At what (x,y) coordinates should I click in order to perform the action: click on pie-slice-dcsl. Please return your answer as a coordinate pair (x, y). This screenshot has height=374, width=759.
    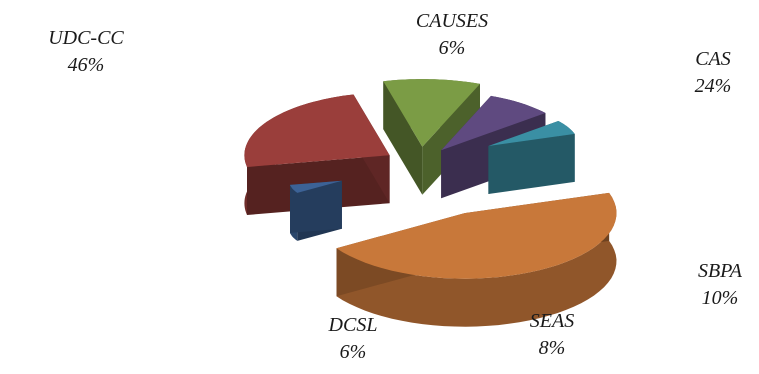
    Looking at the image, I should click on (531, 157).